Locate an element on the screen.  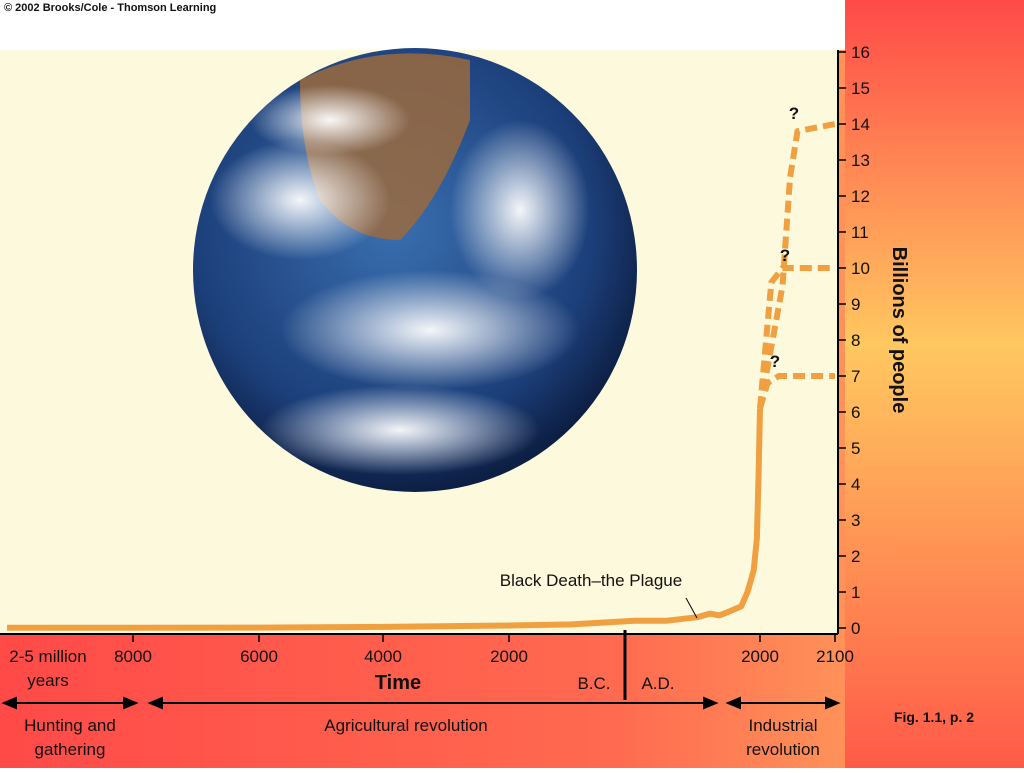
y-tick-label: 10 is located at coordinates (860, 268).